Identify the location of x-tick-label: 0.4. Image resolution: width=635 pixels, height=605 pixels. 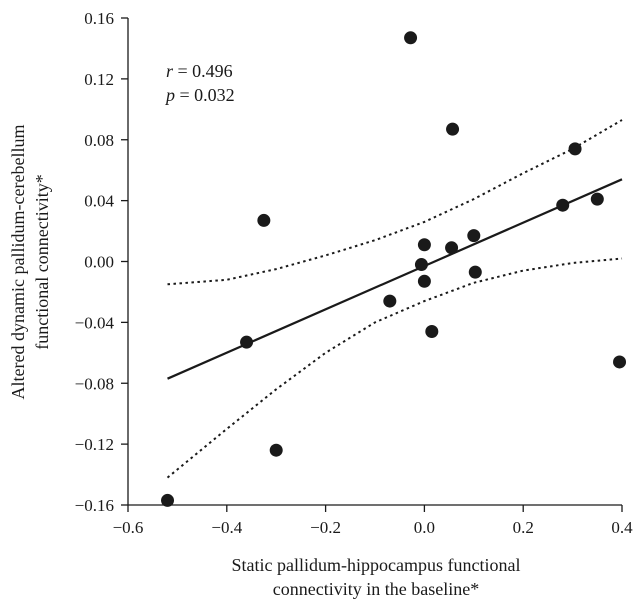
(622, 527).